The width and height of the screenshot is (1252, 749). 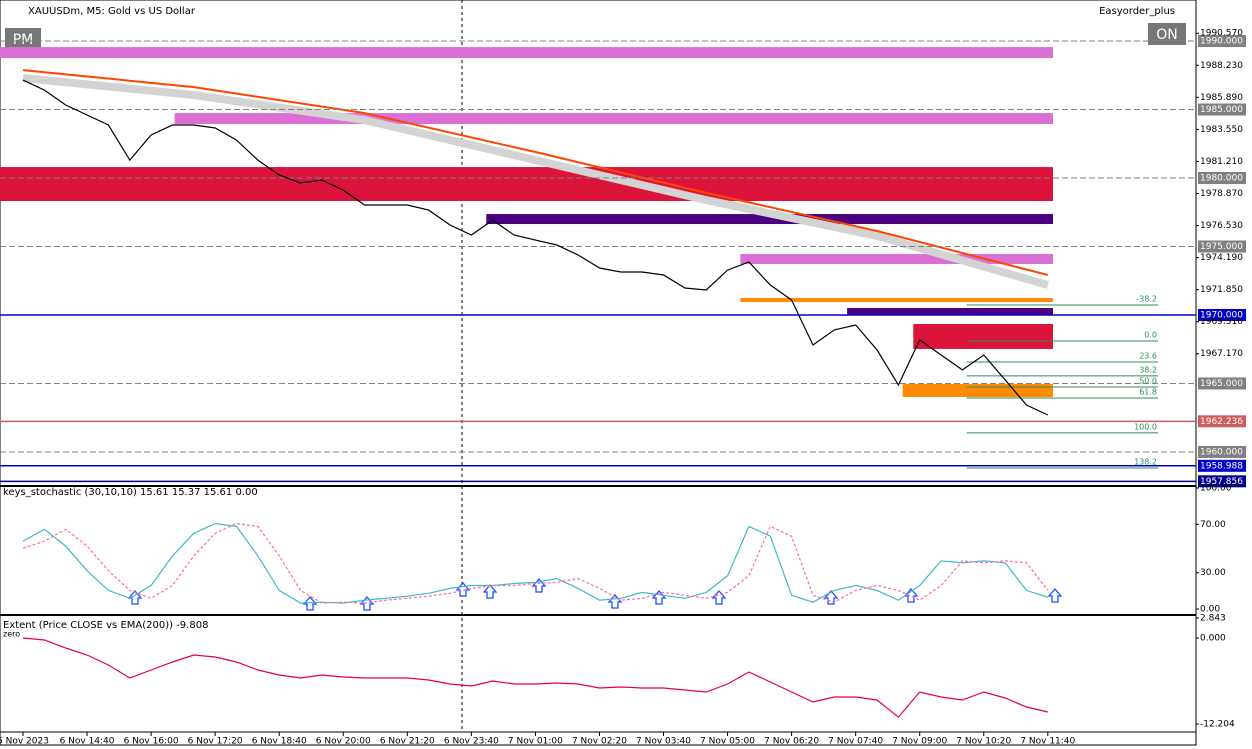 I want to click on level-label: 1970.000, so click(x=1221, y=315).